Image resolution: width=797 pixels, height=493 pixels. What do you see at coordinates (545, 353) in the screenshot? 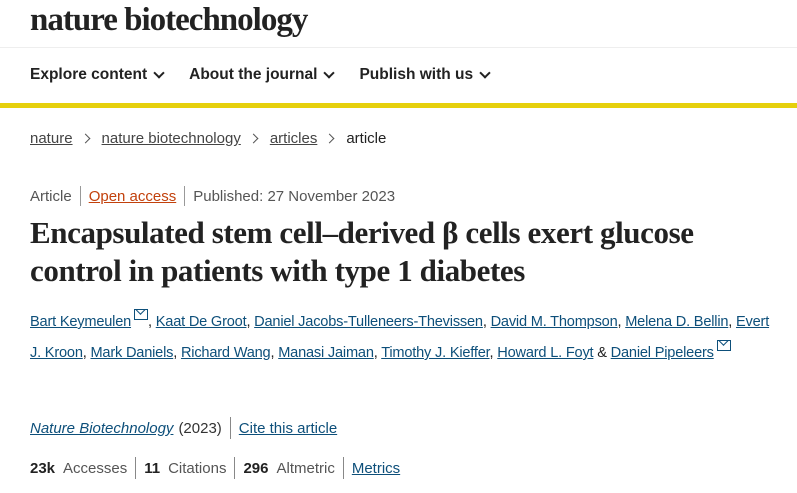
I see `author-link: Howard L. Foyt` at bounding box center [545, 353].